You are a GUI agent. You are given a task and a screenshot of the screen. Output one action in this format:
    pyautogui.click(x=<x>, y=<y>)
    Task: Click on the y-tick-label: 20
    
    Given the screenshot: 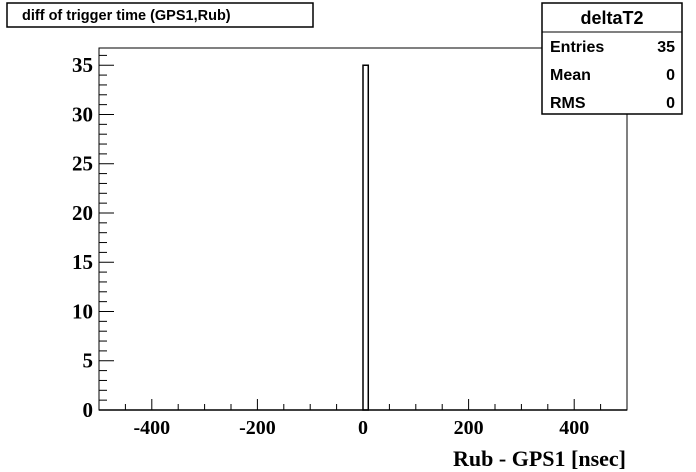 What is the action you would take?
    pyautogui.click(x=82, y=213)
    